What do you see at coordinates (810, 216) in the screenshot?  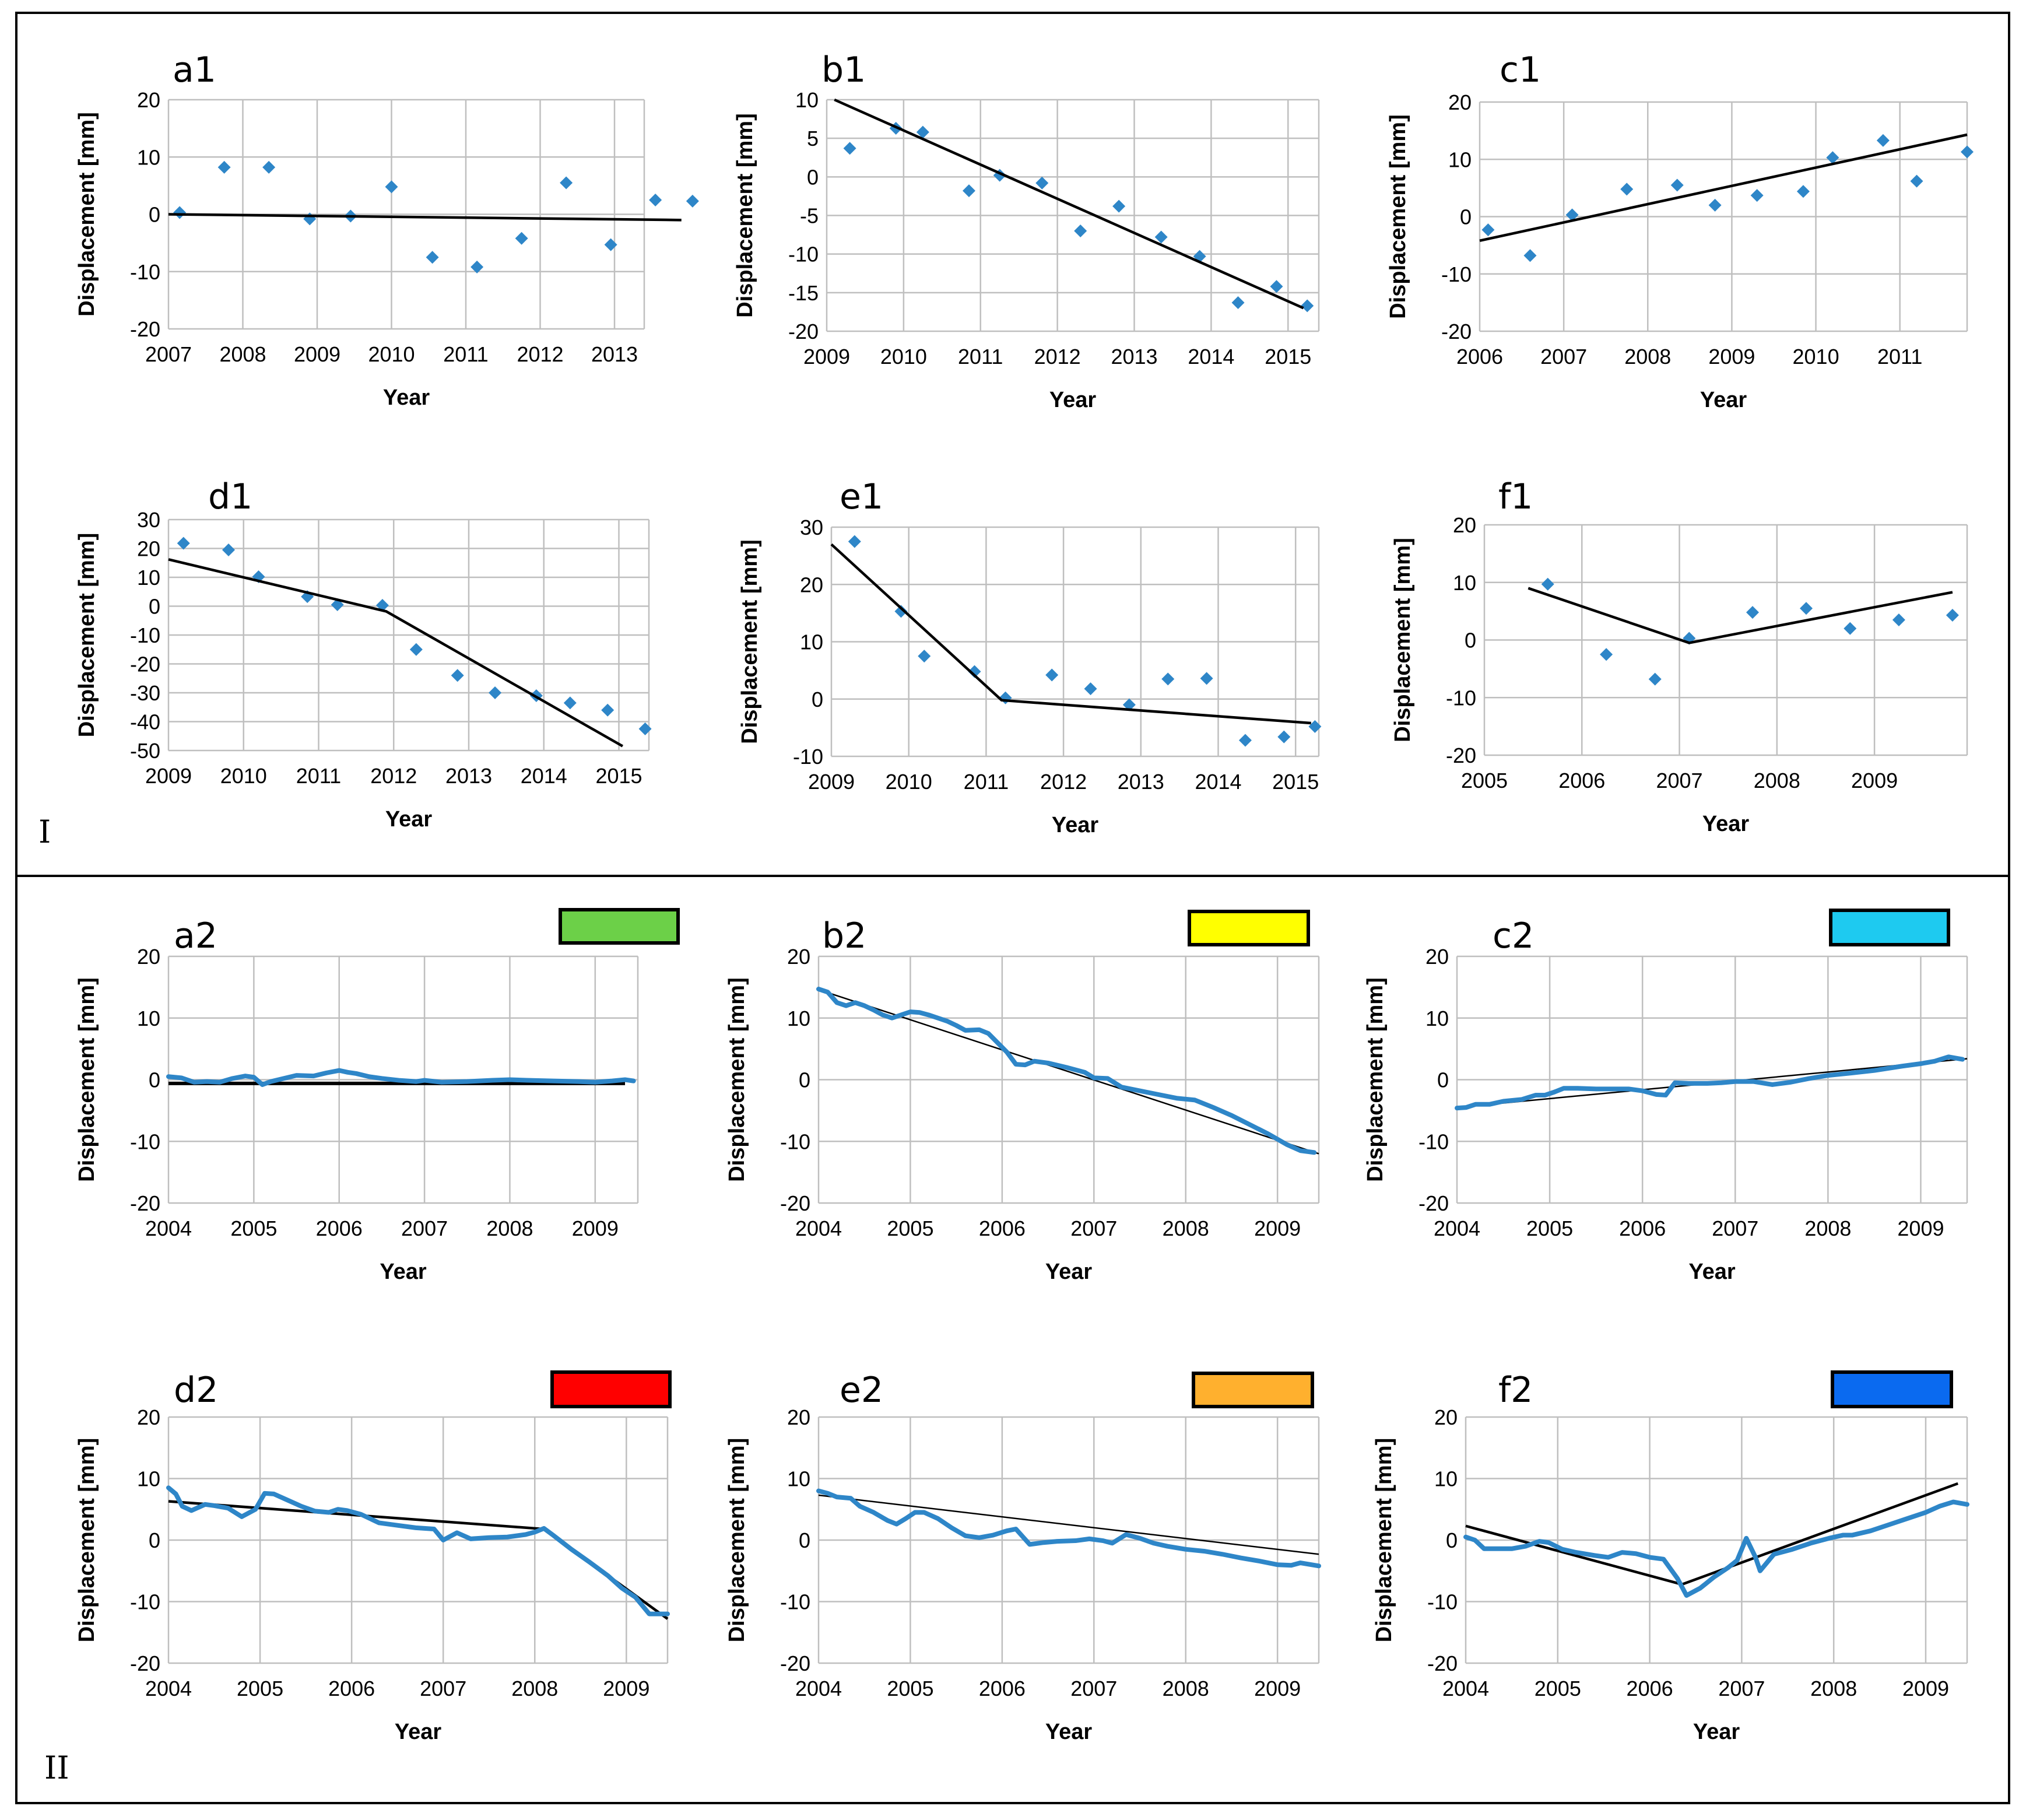 I see `y-tick-label: -5` at bounding box center [810, 216].